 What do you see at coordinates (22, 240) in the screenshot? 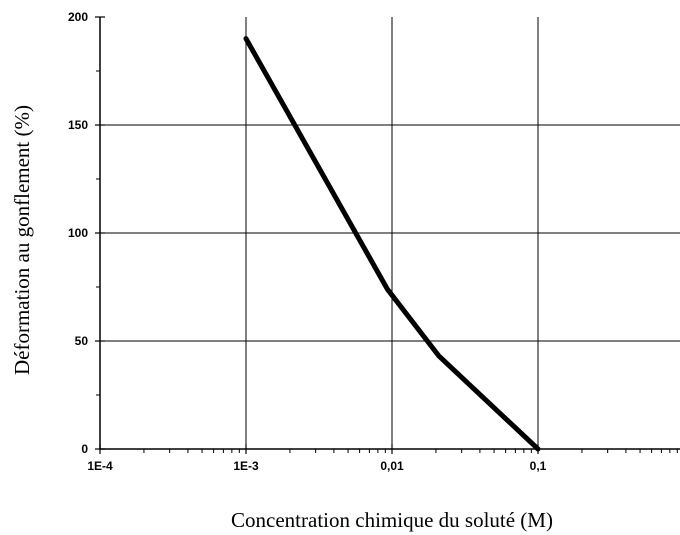
I see `y-axis-title: Déformation au gonflement (%)` at bounding box center [22, 240].